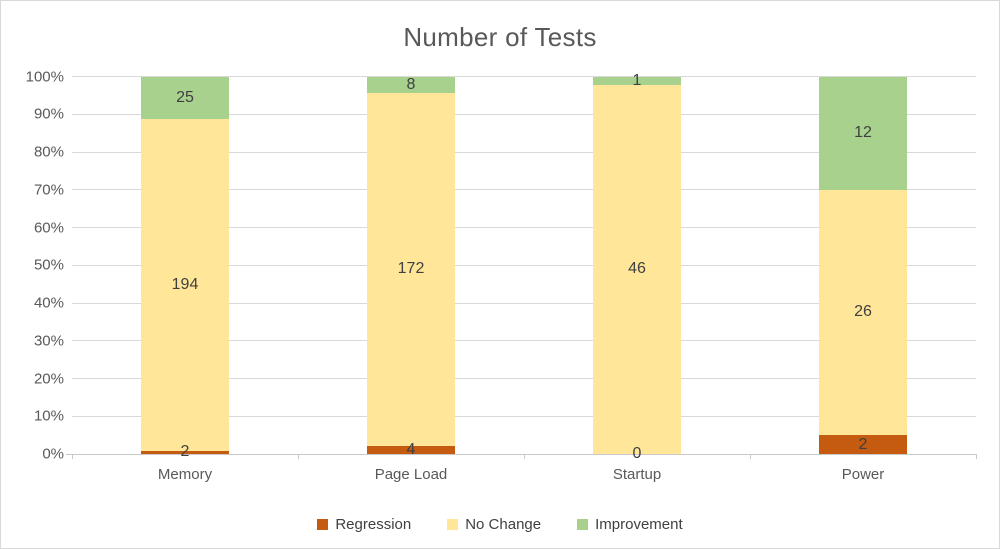 Image resolution: width=1000 pixels, height=549 pixels. I want to click on bar-segment-no-change-startup, so click(637, 269).